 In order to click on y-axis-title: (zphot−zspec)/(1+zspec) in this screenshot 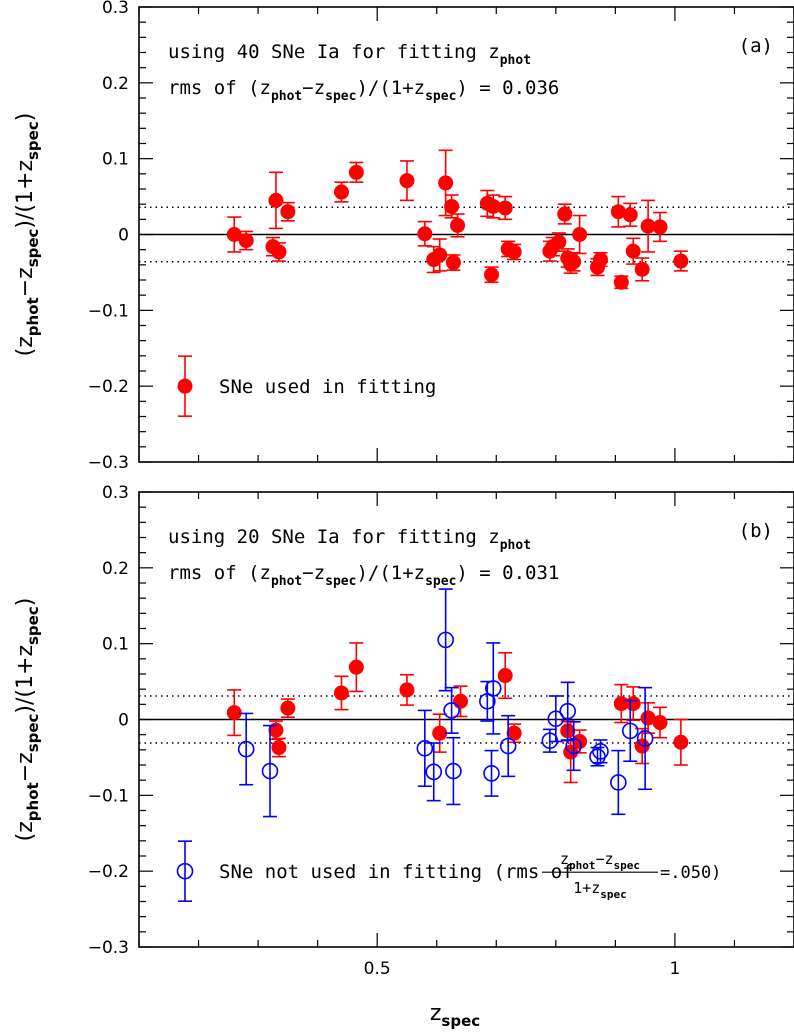, I will do `click(27, 720)`.